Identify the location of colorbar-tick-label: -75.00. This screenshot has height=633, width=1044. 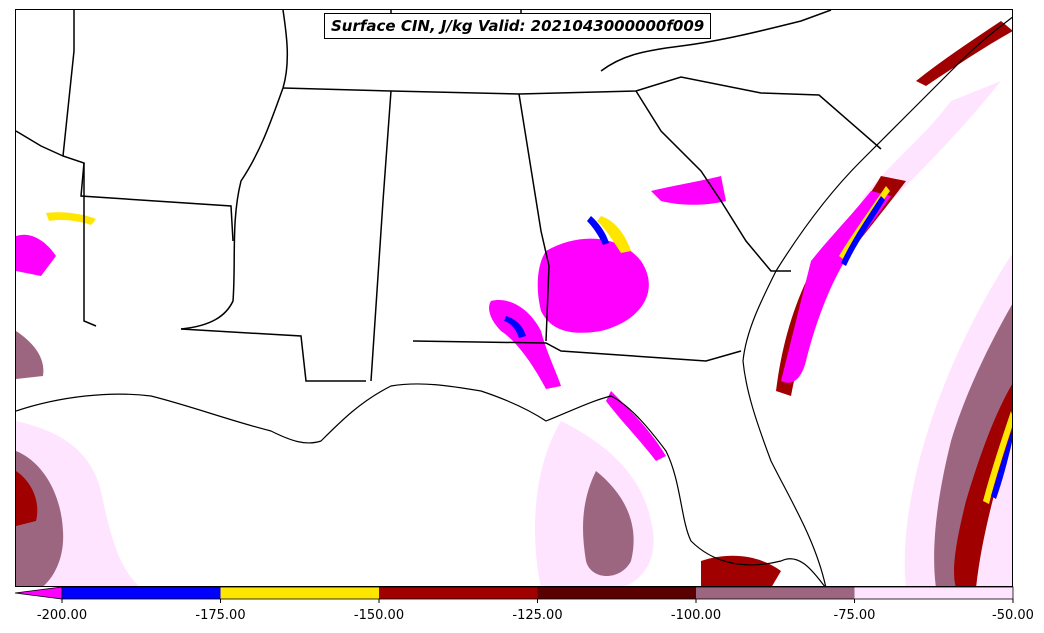
(854, 615).